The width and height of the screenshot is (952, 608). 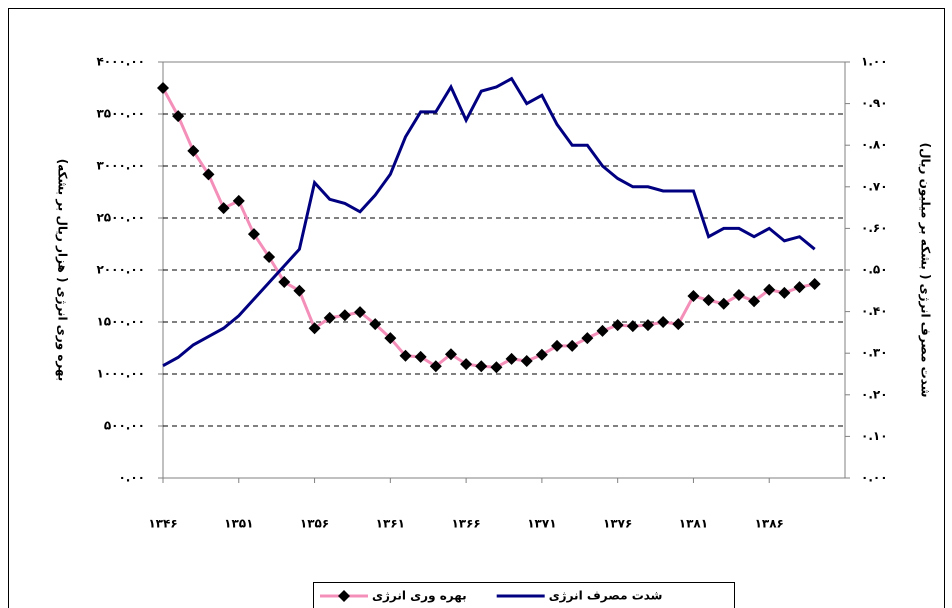 What do you see at coordinates (925, 270) in the screenshot?
I see `y2-axis-title: شدت مصرف انرژی ( بشکه بر میلیون ریال)` at bounding box center [925, 270].